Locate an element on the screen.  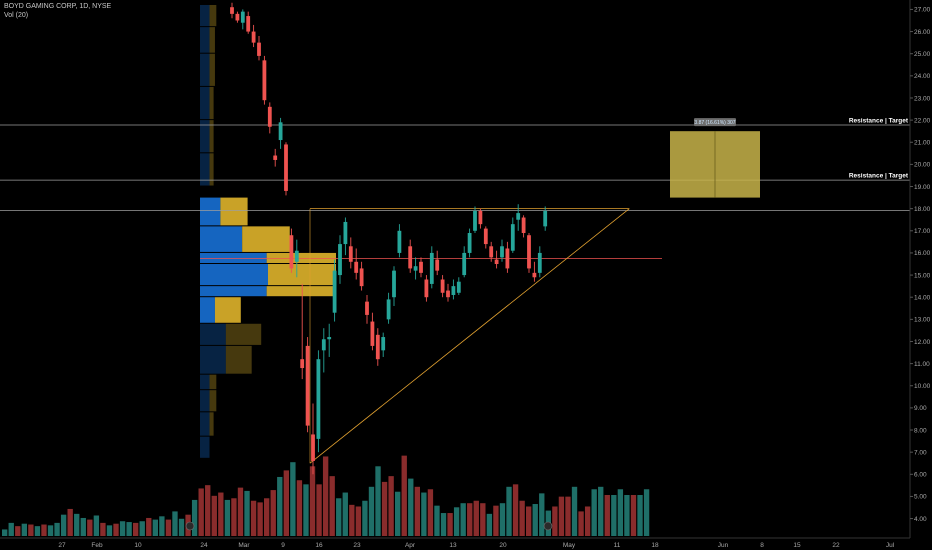
x-tick-label: 18 is located at coordinates (655, 545).